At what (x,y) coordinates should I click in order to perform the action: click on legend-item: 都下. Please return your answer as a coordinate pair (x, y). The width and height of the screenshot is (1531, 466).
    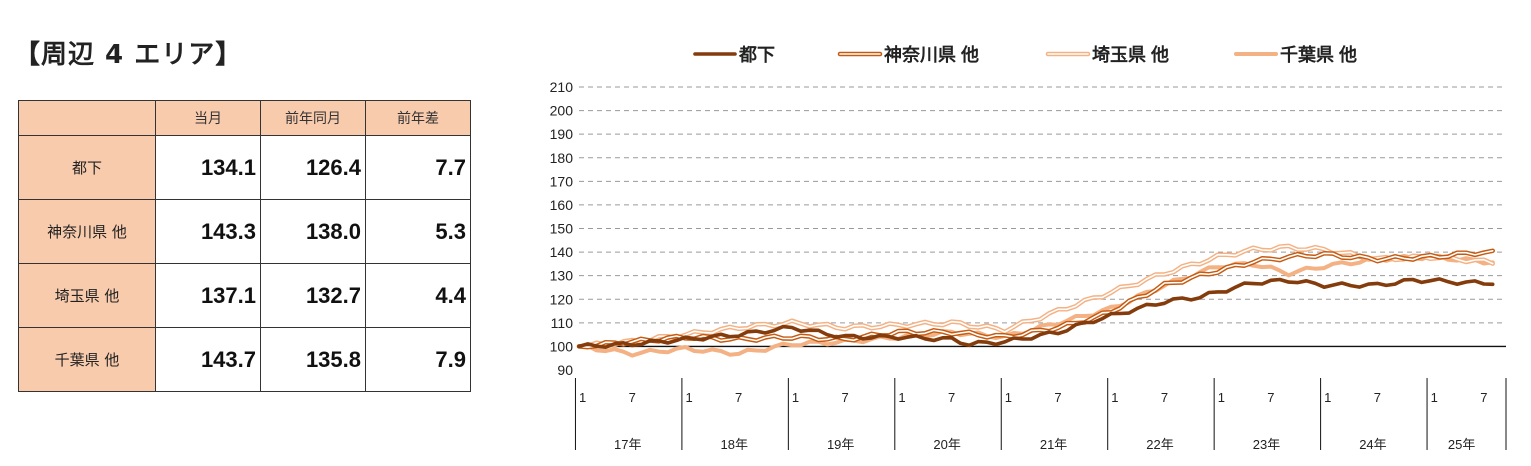
    Looking at the image, I should click on (734, 55).